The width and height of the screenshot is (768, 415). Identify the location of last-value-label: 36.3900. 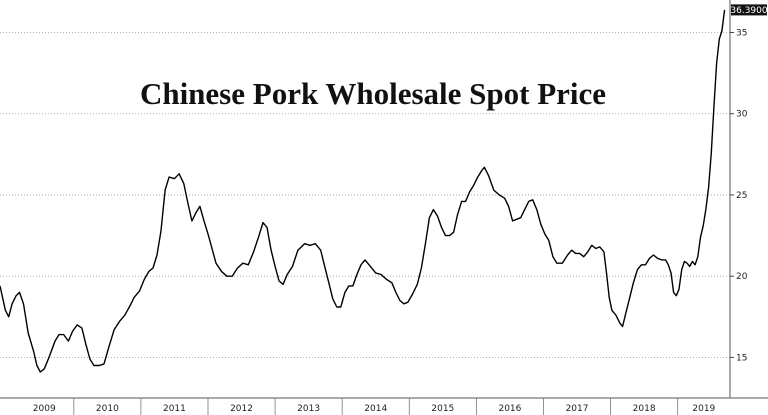
(748, 11).